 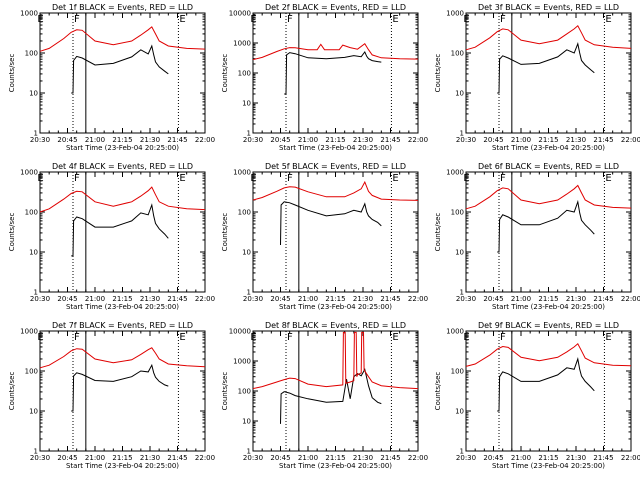 I want to click on chart-title: Det 9f BLACK = Events, RED = LLD, so click(x=548, y=325).